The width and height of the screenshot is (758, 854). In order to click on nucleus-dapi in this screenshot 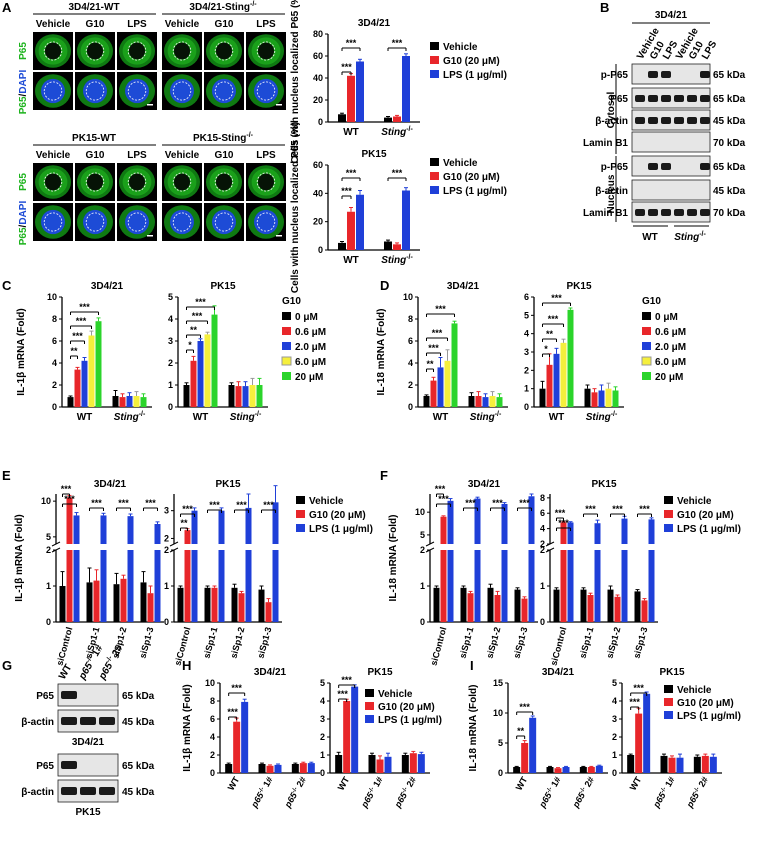, I will do `click(53, 222)`.